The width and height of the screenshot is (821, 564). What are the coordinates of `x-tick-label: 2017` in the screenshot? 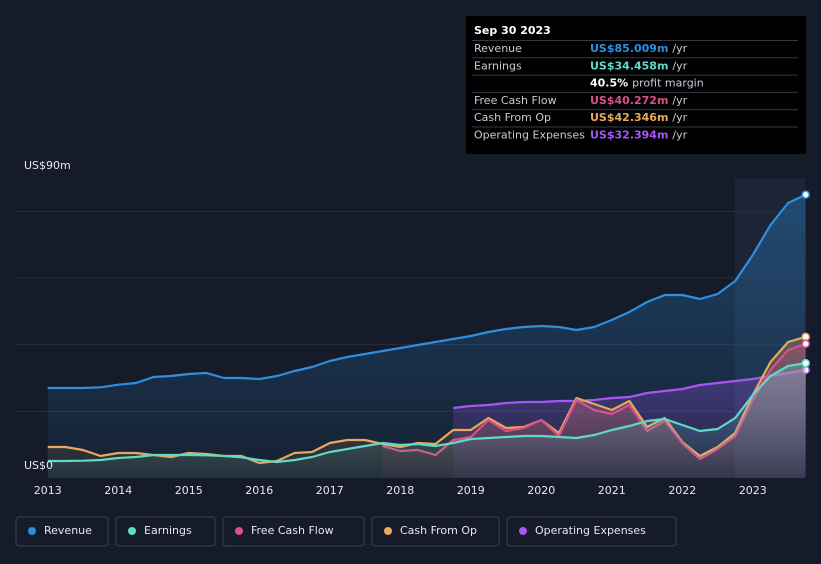 It's located at (330, 490).